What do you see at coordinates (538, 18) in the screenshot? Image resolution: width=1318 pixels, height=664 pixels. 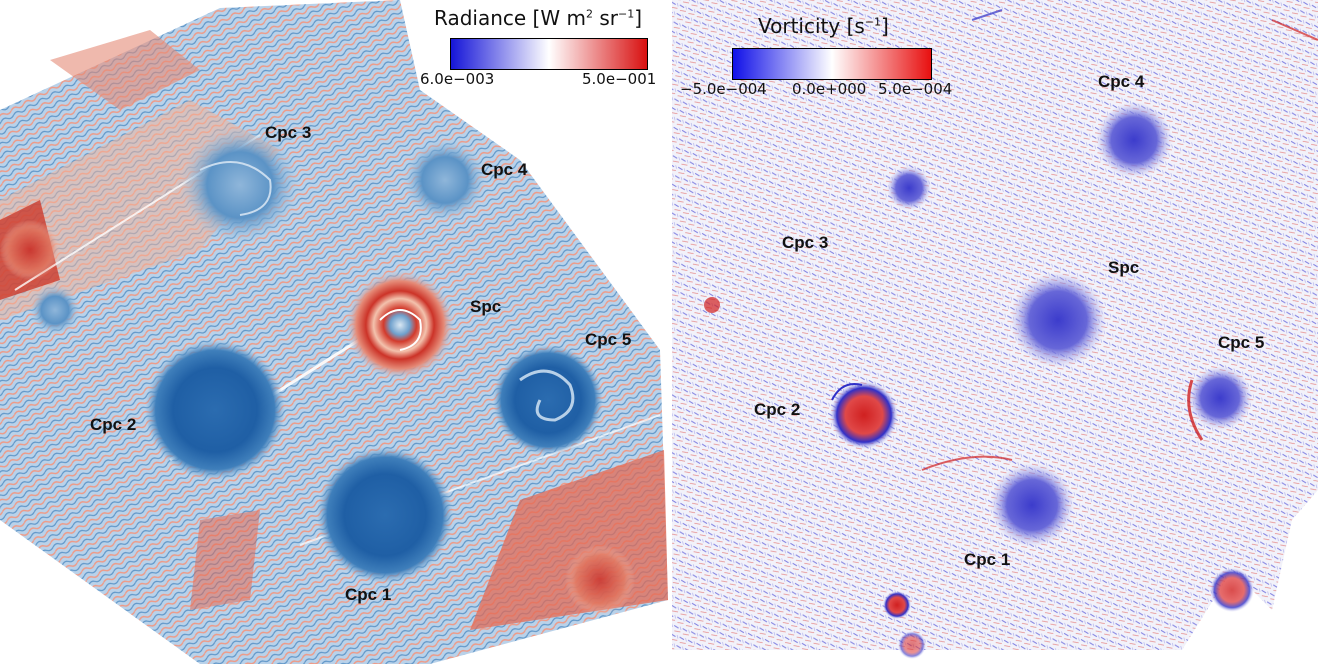 I see `radiance-colorbar-title: Radiance [W m2 sr−1]` at bounding box center [538, 18].